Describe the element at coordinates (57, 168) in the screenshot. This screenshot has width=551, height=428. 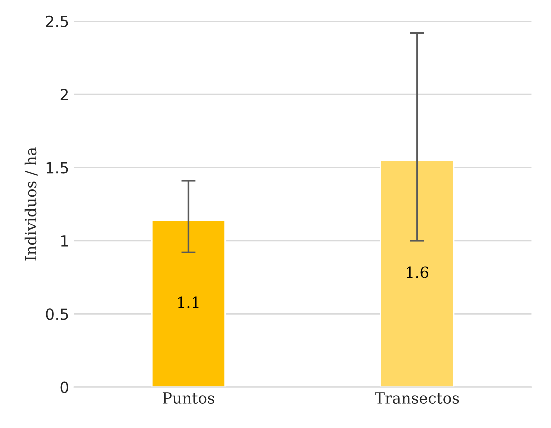
I see `y-tick-label: 1.5` at that location.